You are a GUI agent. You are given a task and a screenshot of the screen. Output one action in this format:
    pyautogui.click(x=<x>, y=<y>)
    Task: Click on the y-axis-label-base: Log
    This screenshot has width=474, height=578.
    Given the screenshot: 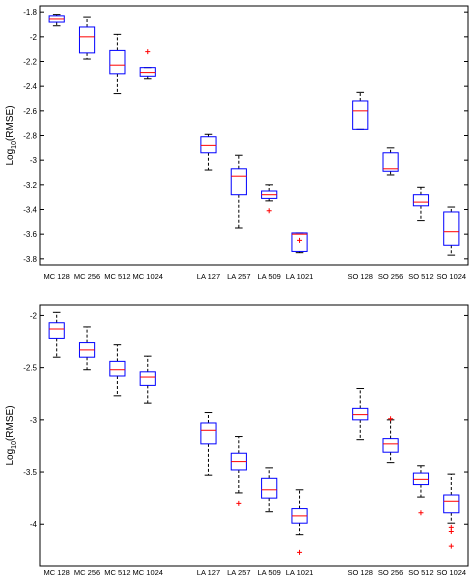 What is the action you would take?
    pyautogui.click(x=10, y=457)
    